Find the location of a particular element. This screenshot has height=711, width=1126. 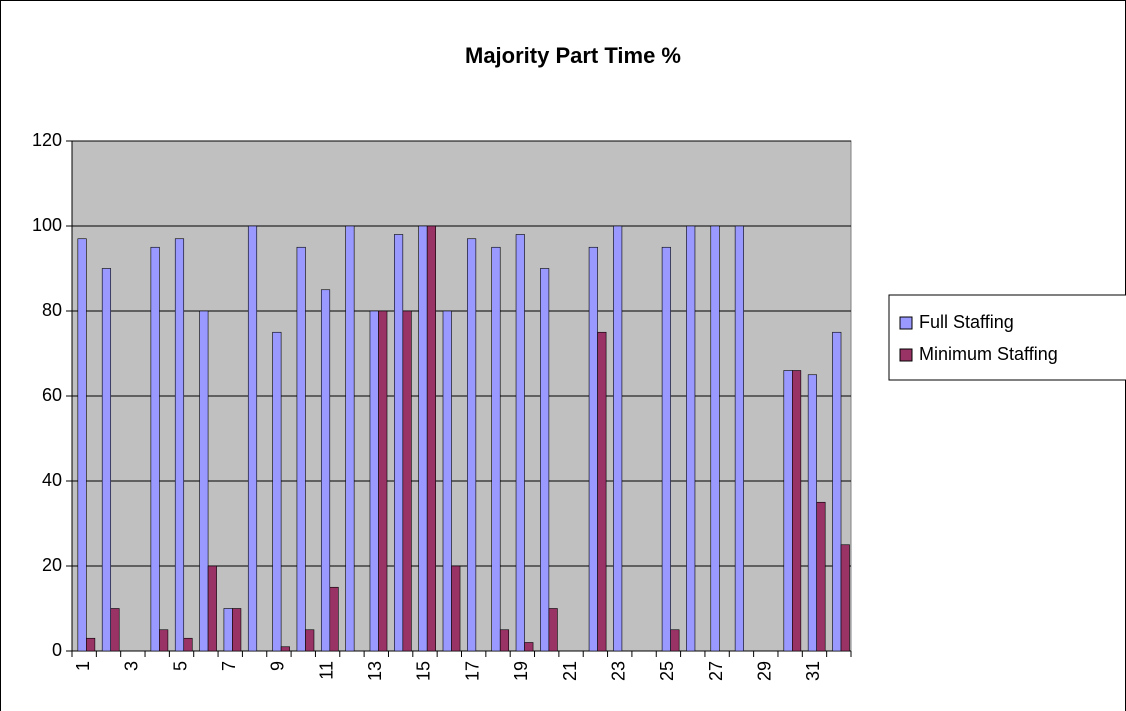

x-tick-label: 21 is located at coordinates (570, 671).